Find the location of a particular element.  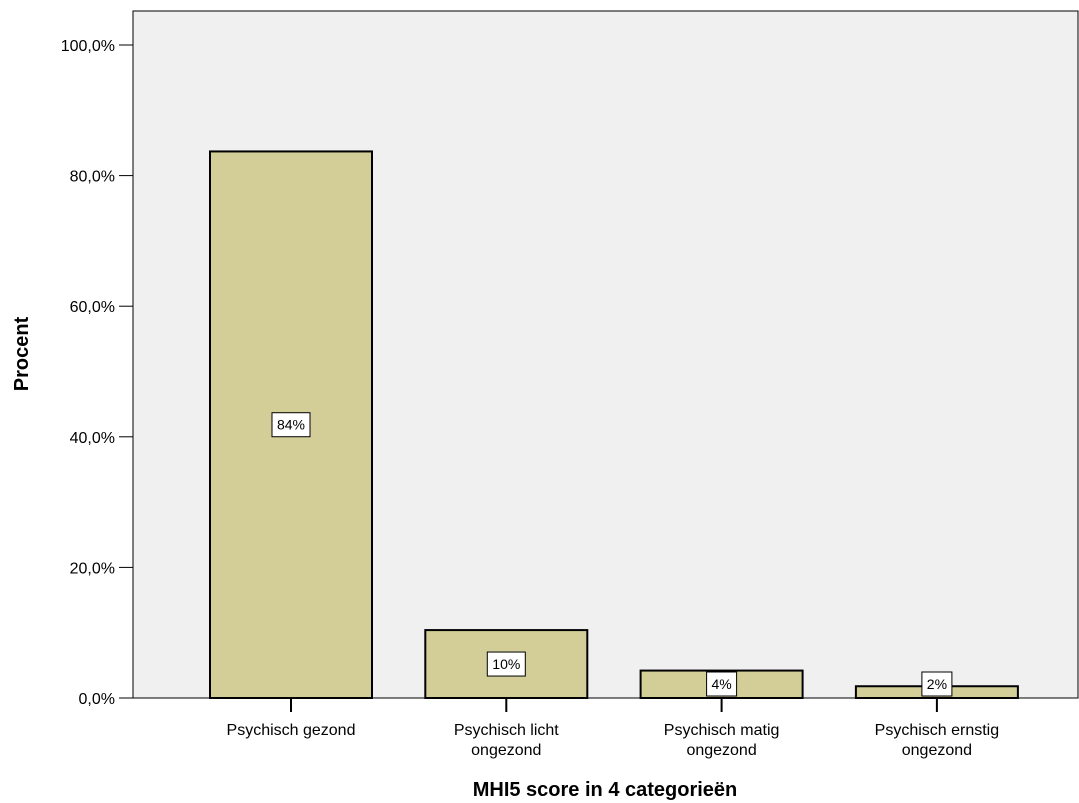

y-tick-label: 100,0% is located at coordinates (88, 46).